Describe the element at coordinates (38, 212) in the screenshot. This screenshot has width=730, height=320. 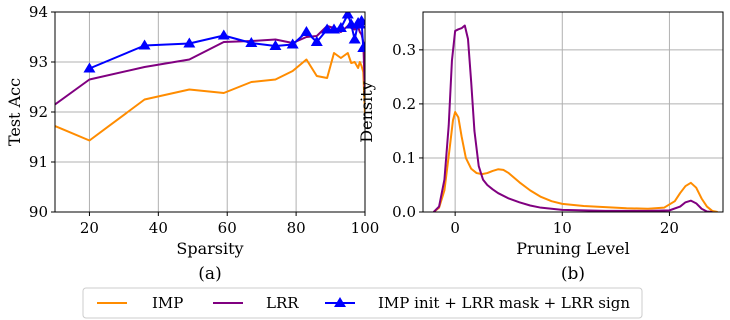
I see `plot-a-ytick-label: 90` at that location.